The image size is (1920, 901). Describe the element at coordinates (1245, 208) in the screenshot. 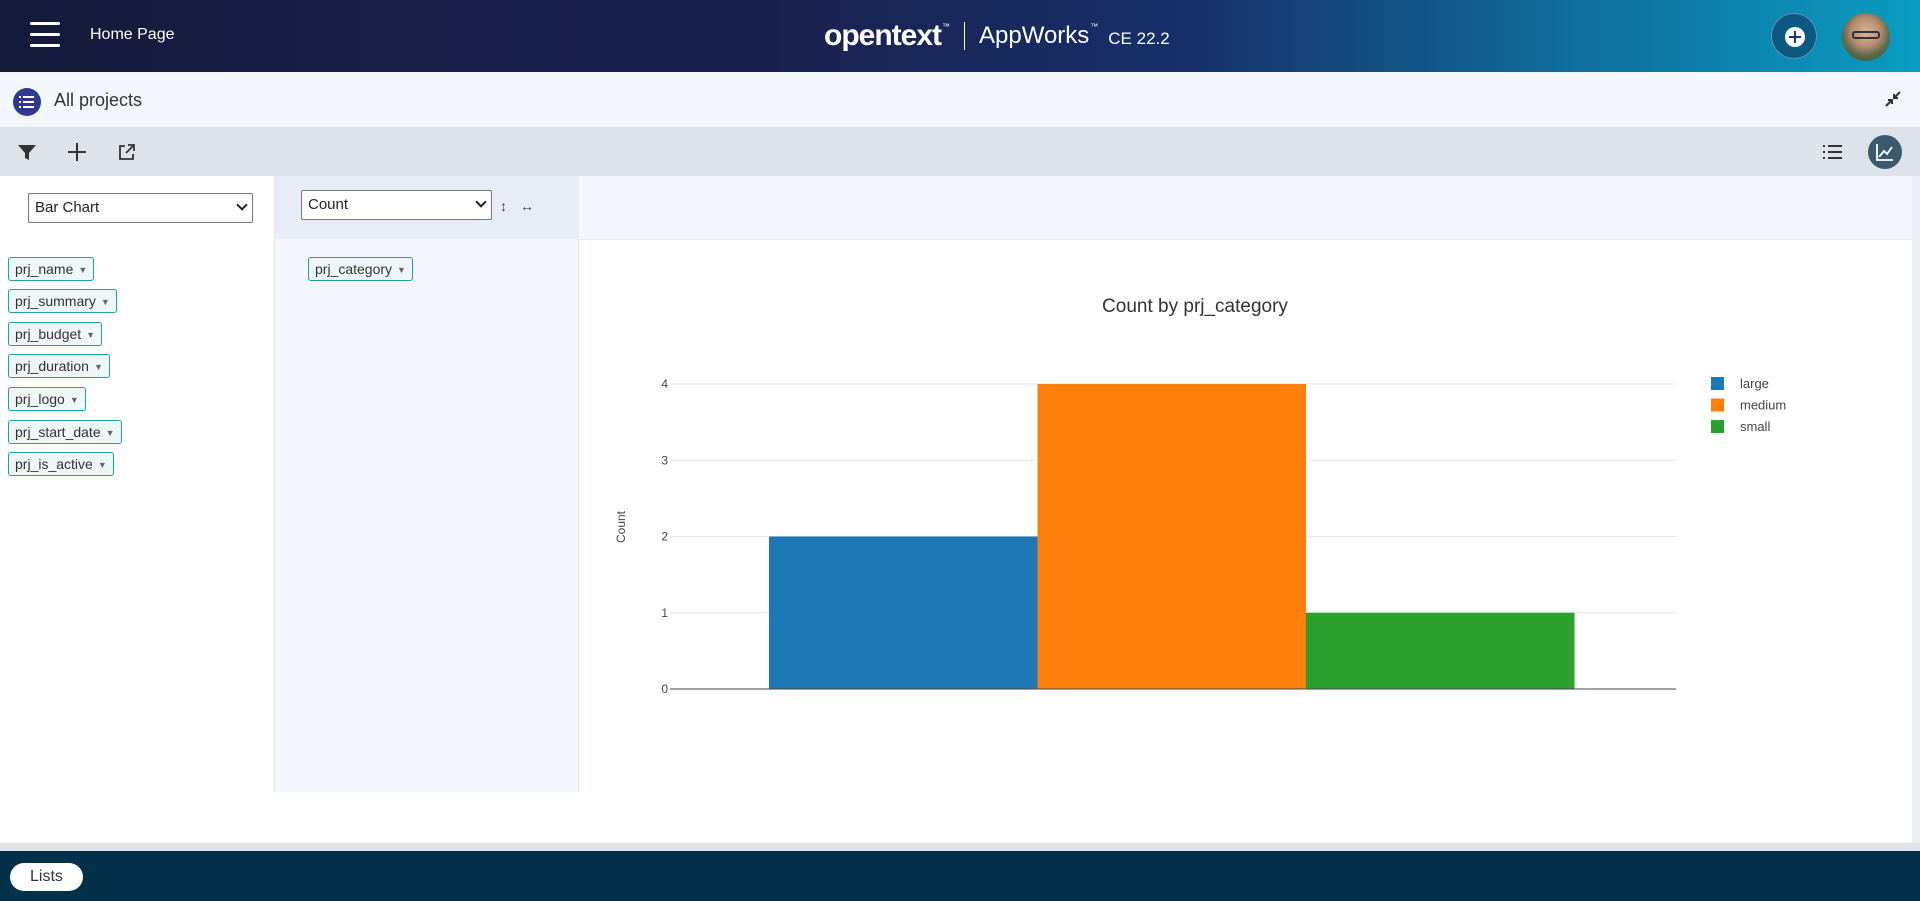

I see `pivot-columns-header` at that location.